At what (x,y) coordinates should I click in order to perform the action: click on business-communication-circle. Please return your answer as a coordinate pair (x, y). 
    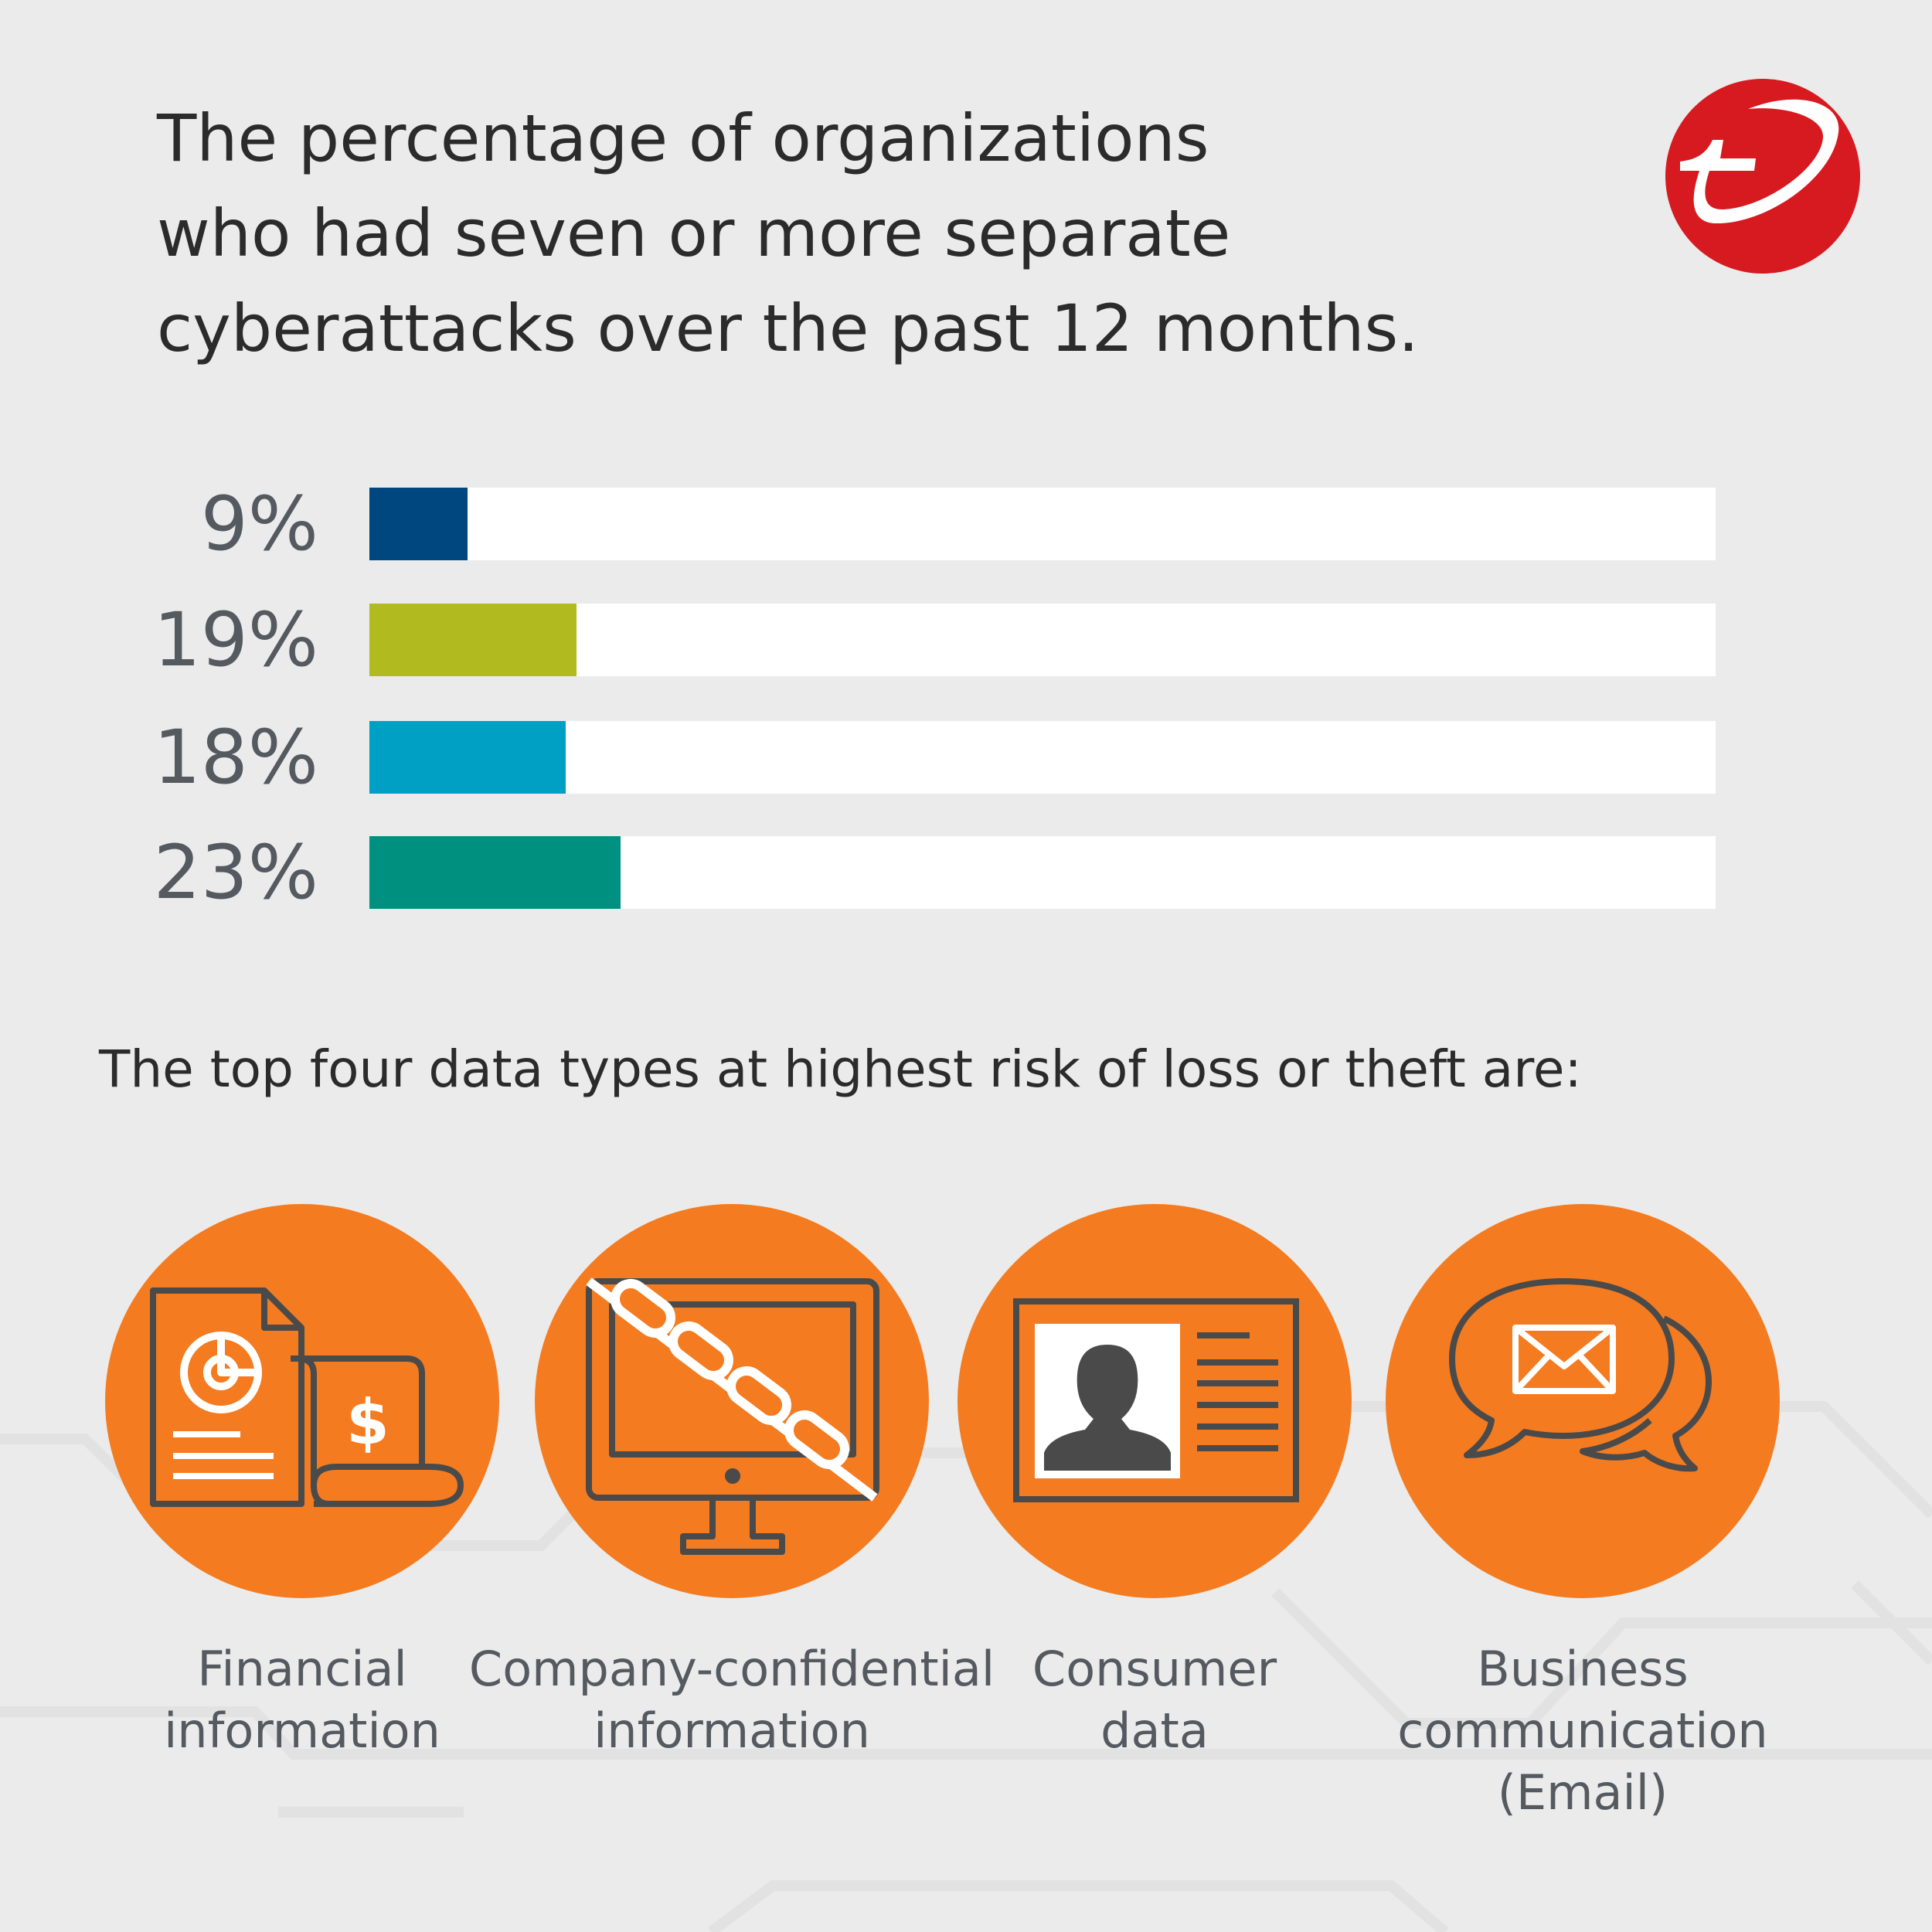
    Looking at the image, I should click on (1583, 1401).